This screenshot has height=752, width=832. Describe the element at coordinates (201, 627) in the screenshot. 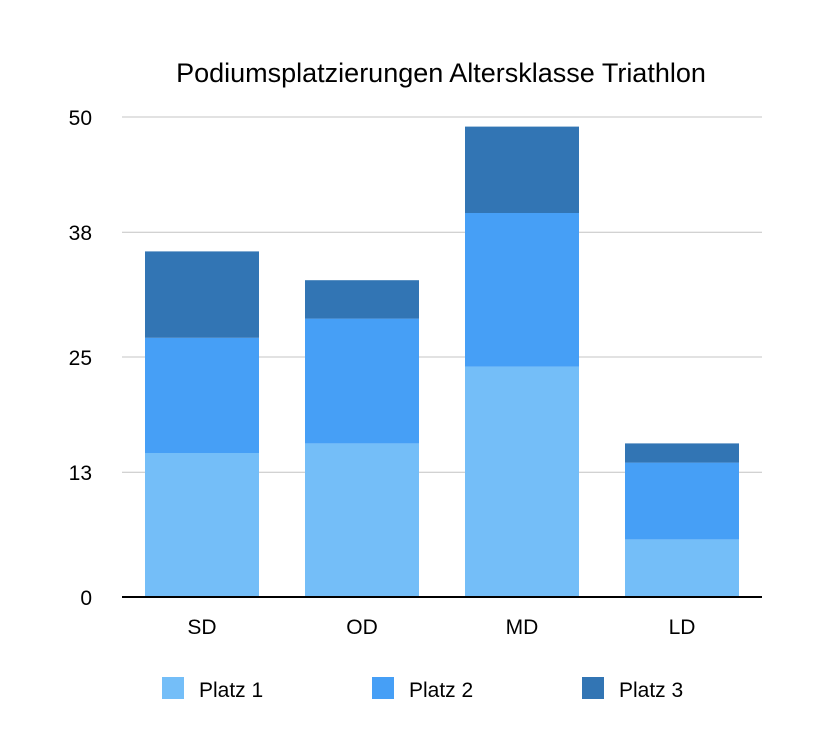

I see `x-tick-label: SD` at that location.